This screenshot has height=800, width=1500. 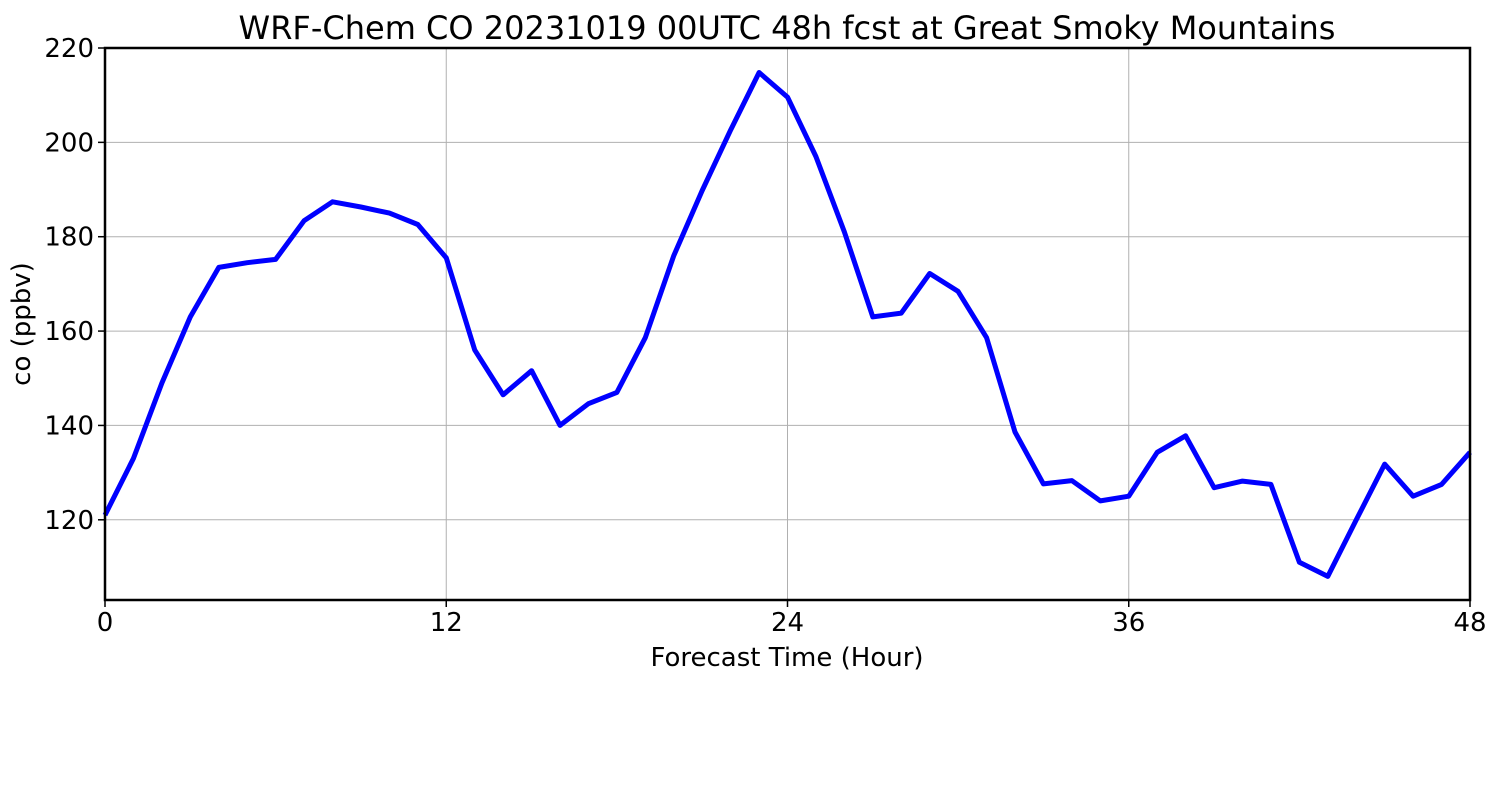 What do you see at coordinates (69, 143) in the screenshot?
I see `y-tick-label: 200` at bounding box center [69, 143].